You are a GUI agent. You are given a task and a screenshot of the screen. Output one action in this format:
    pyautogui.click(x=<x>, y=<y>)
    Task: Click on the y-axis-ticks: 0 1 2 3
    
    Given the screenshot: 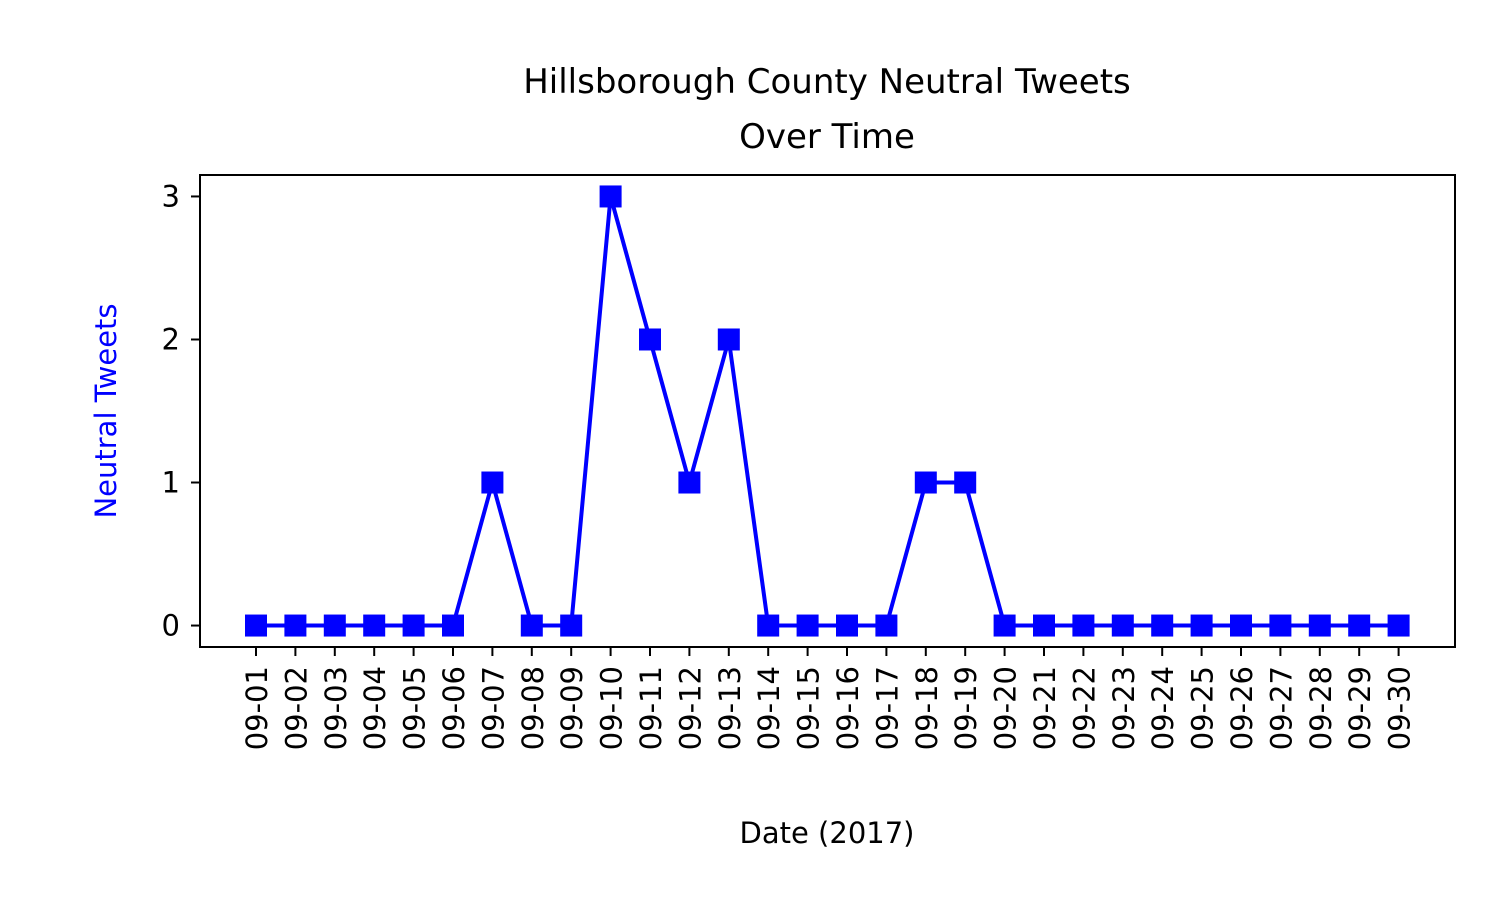 What is the action you would take?
    pyautogui.click(x=181, y=411)
    